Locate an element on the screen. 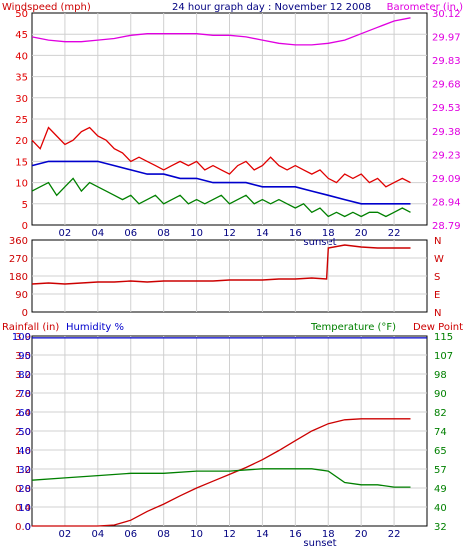  x-tick-label: 16 is located at coordinates (295, 534).